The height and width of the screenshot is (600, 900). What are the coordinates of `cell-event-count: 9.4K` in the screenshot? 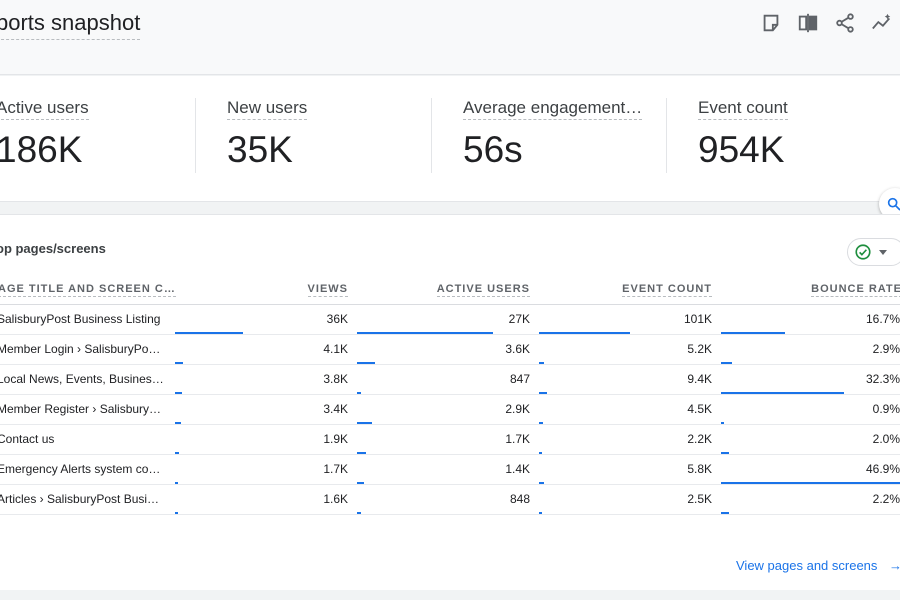 It's located at (699, 379).